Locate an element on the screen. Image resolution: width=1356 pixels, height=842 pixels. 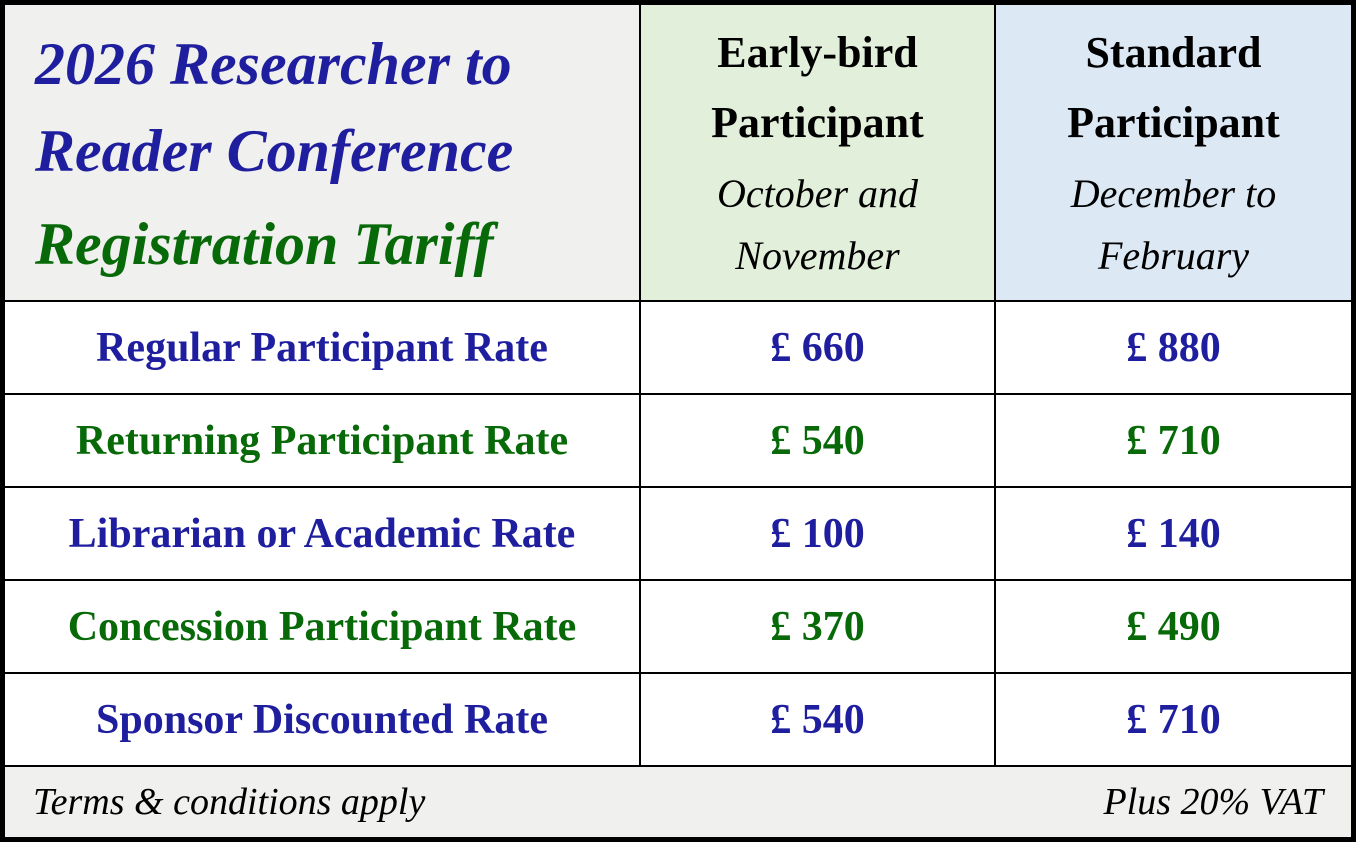
column-period-early-bird: October and November is located at coordinates (817, 225).